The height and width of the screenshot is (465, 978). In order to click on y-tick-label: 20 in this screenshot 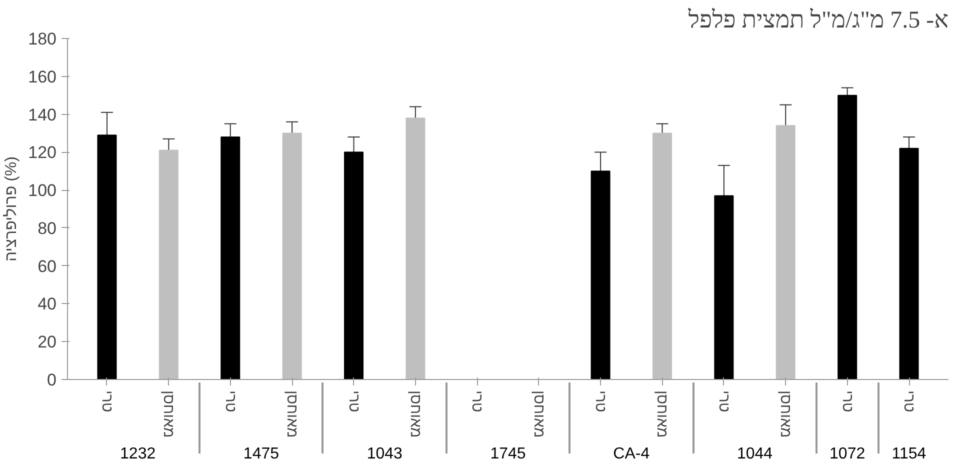, I will do `click(47, 342)`.